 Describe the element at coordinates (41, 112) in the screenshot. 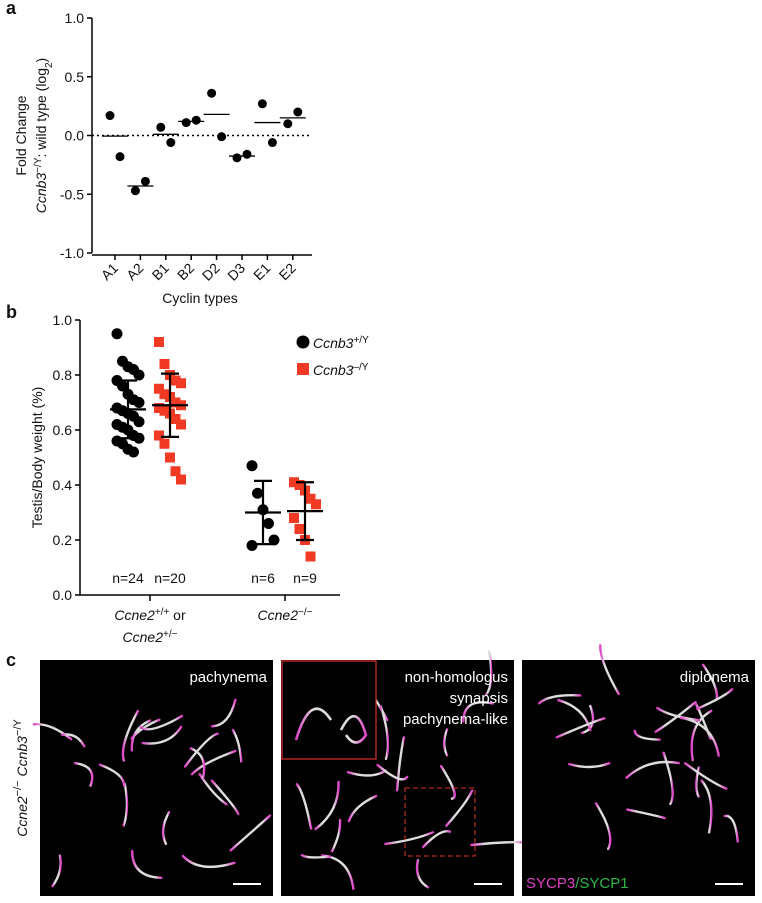

I see `text-part: : wild type (log` at that location.